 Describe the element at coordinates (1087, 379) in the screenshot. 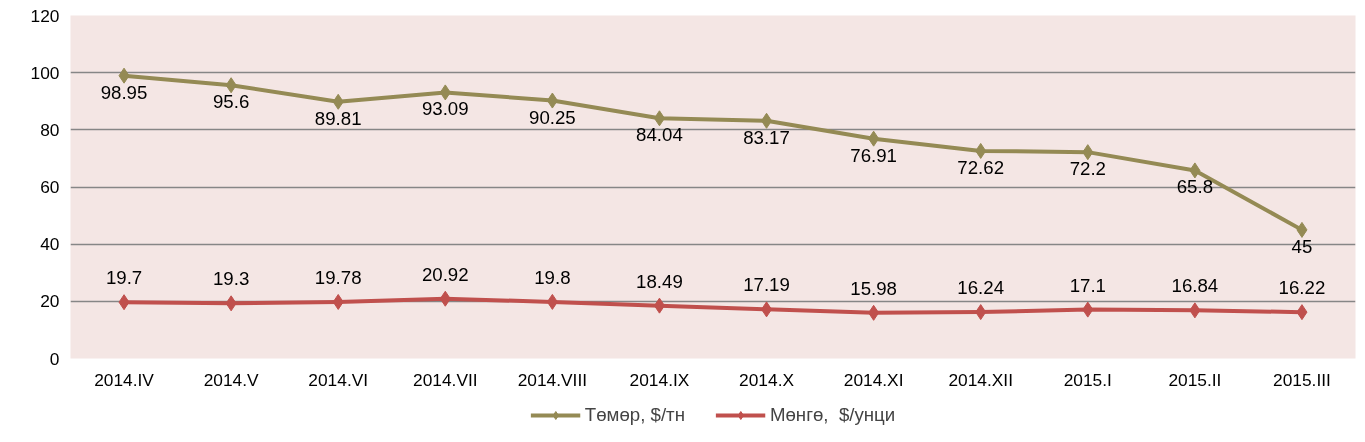

I see `x-tick-label: 2015.I` at that location.